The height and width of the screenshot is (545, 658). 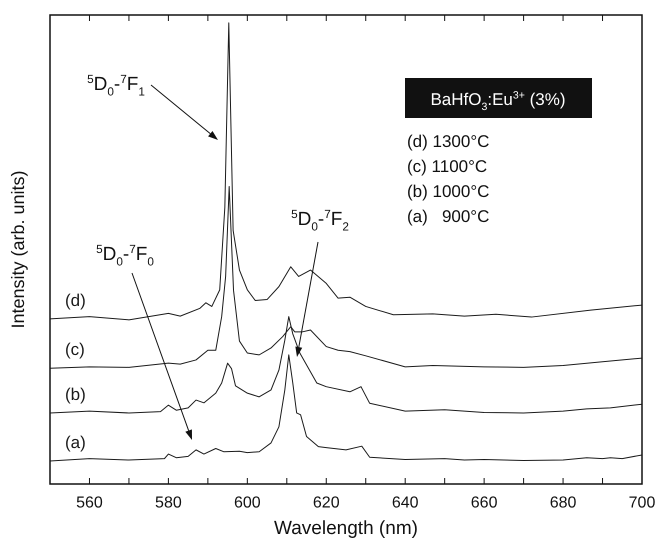 I want to click on x-axis-title: Wavelength (nm), so click(x=346, y=528).